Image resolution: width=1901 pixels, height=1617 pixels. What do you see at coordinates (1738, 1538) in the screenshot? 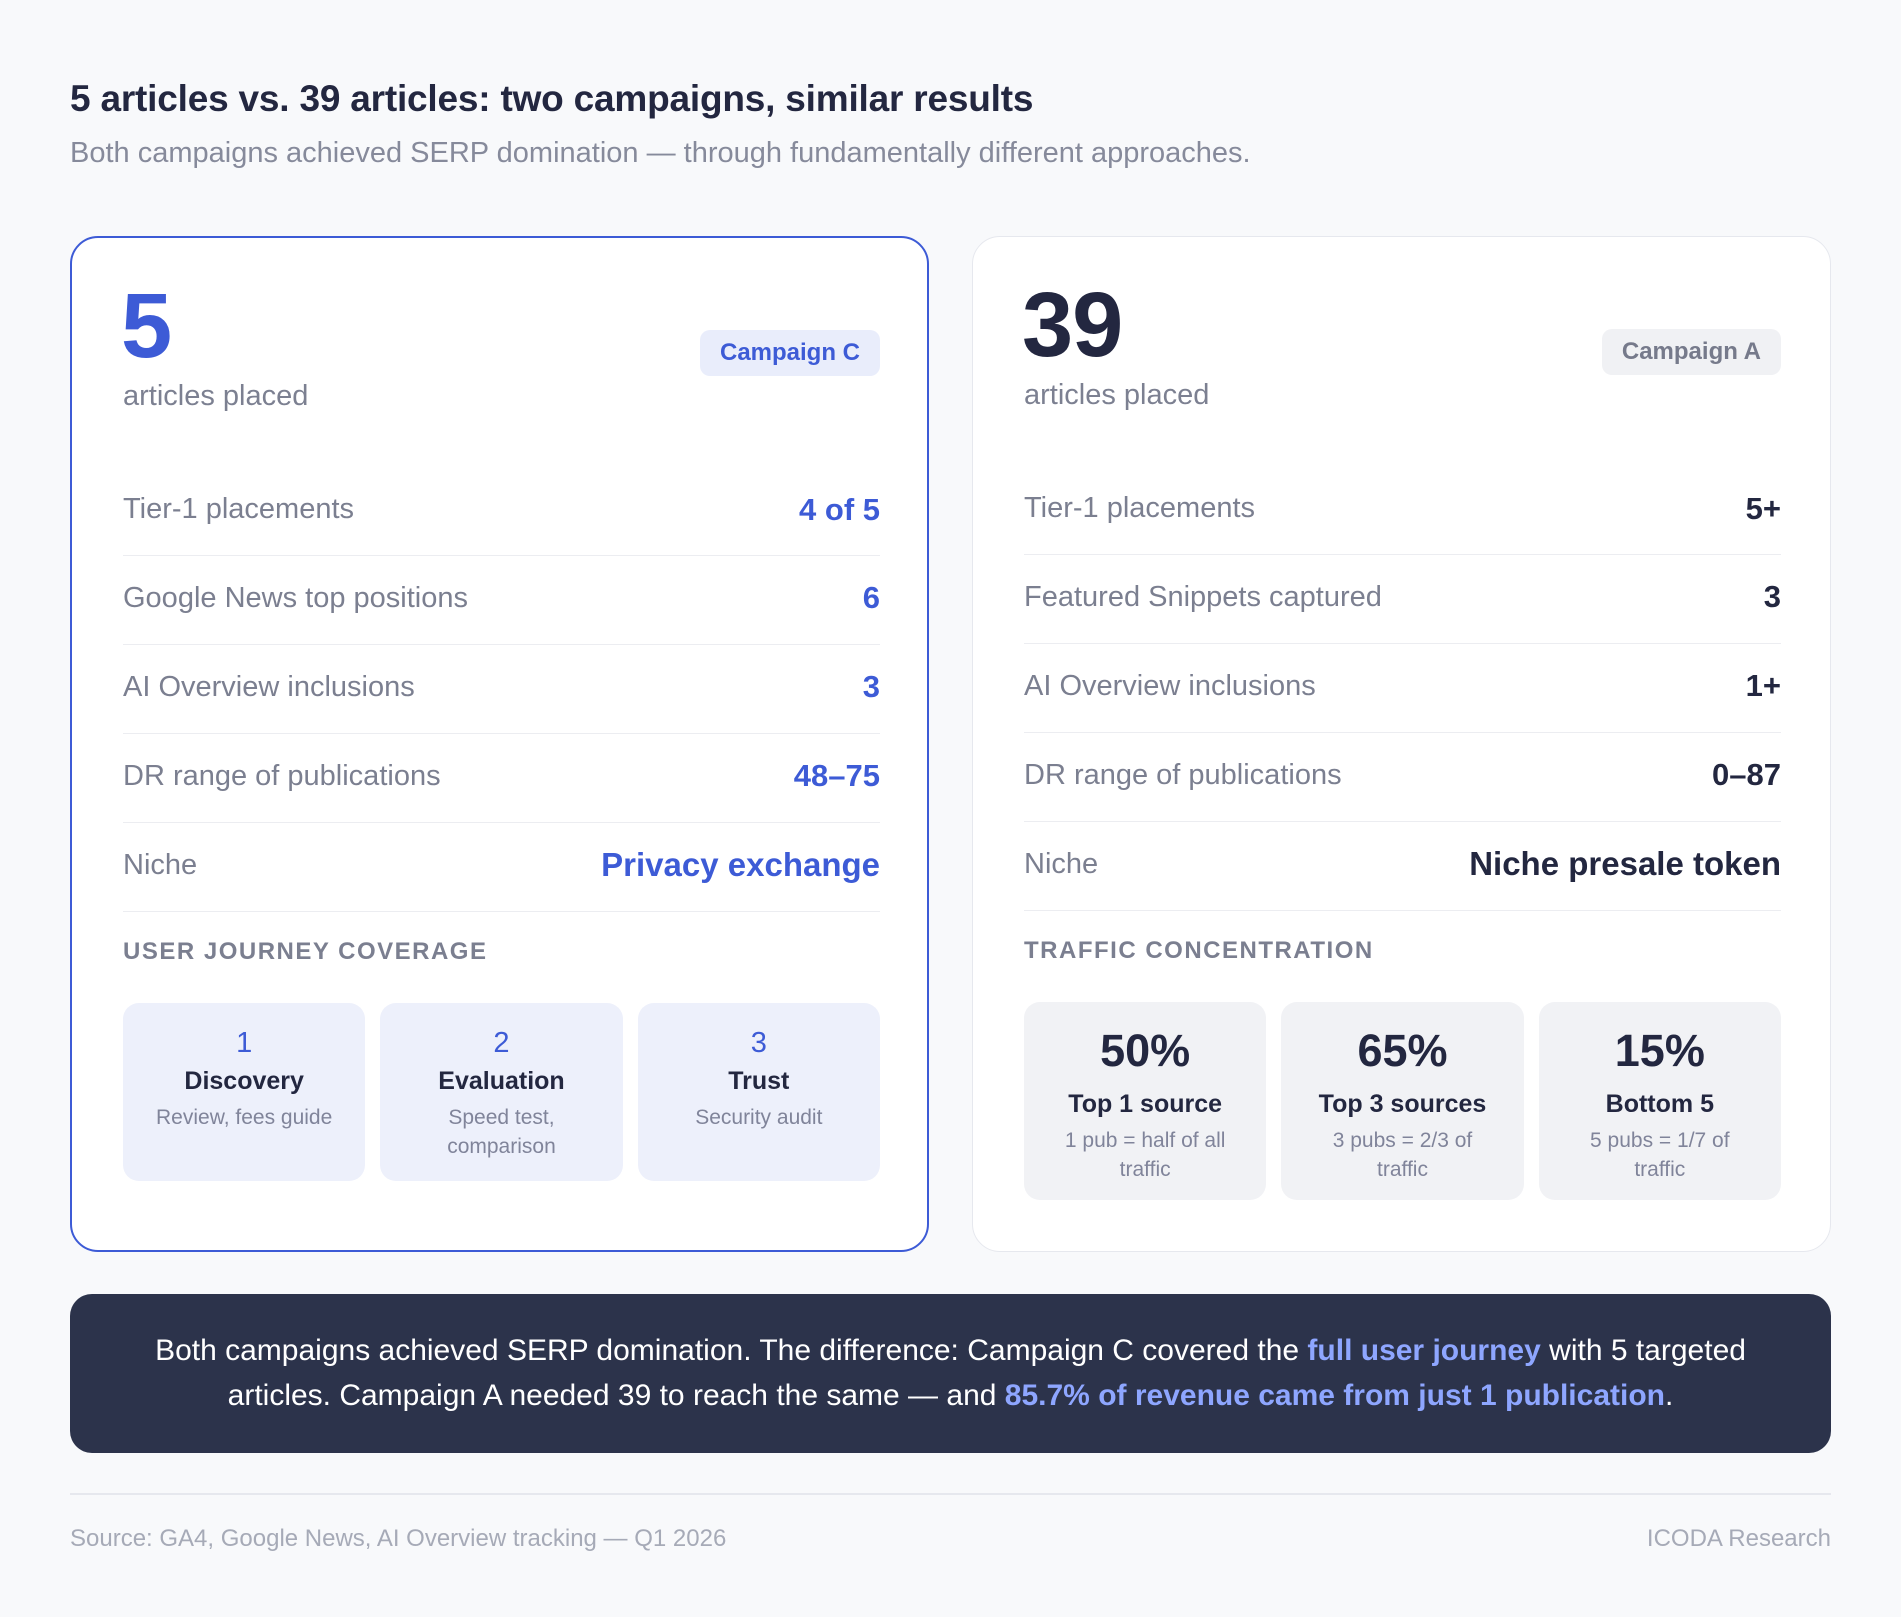
I see `brand-credit: ICODA Research` at bounding box center [1738, 1538].